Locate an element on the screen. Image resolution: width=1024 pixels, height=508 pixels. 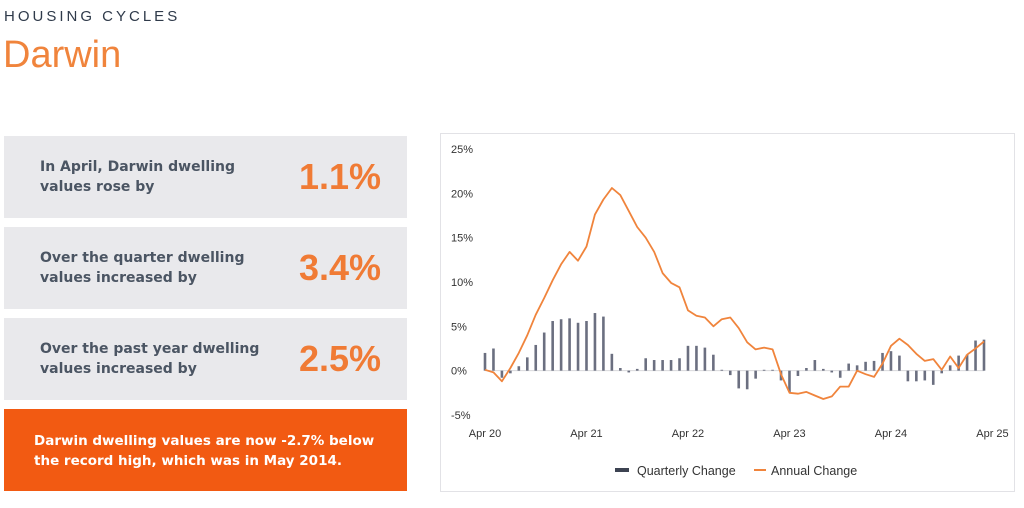
x-tick-label: Apr 20 is located at coordinates (485, 434).